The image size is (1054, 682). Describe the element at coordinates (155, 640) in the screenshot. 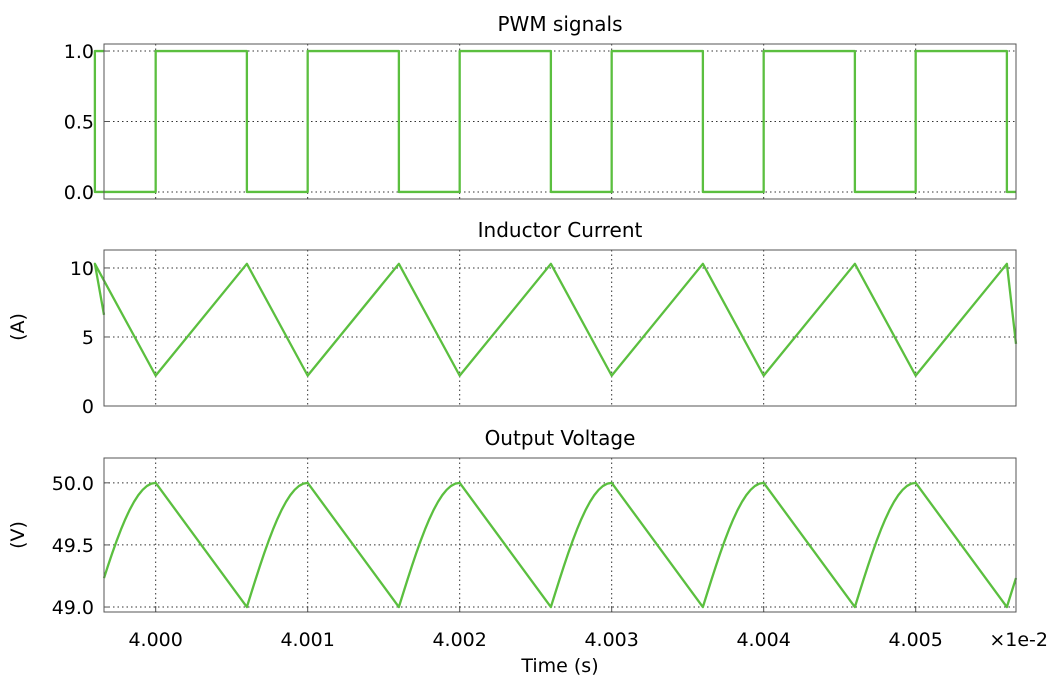

I see `x-tick-label-0: 4.000` at that location.